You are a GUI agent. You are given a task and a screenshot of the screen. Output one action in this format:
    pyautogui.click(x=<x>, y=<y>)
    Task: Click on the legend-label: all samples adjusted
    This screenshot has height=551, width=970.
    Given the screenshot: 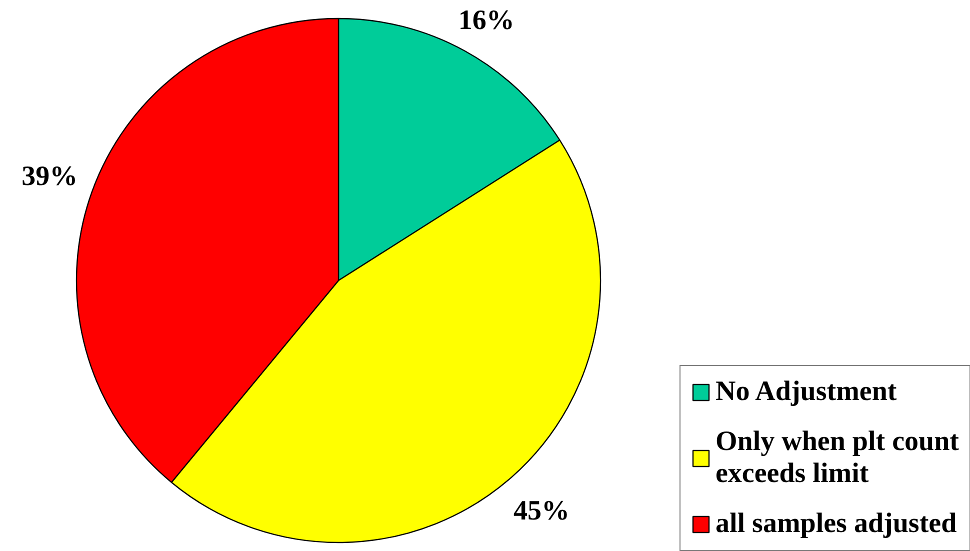 What is the action you would take?
    pyautogui.click(x=836, y=524)
    